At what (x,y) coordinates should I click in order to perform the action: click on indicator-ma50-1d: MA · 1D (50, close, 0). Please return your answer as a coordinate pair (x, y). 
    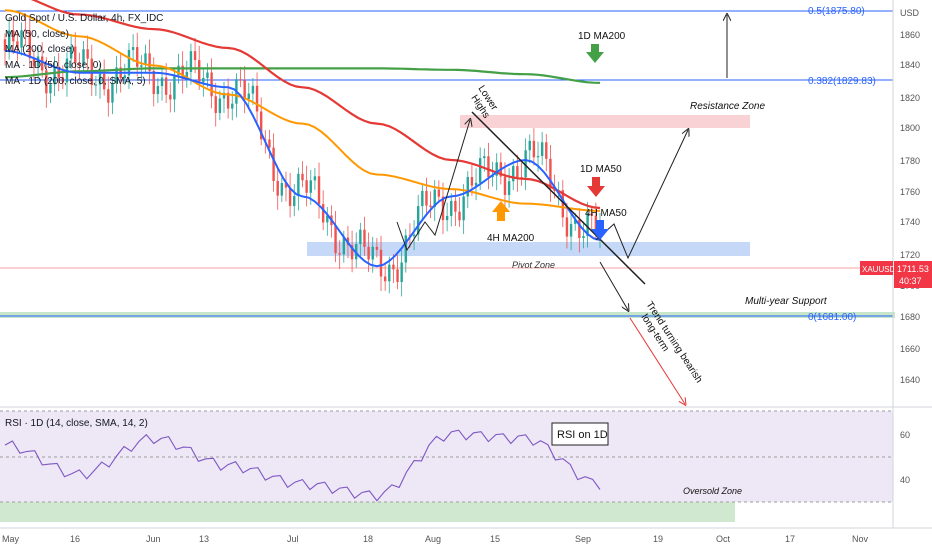
    Looking at the image, I should click on (53, 65).